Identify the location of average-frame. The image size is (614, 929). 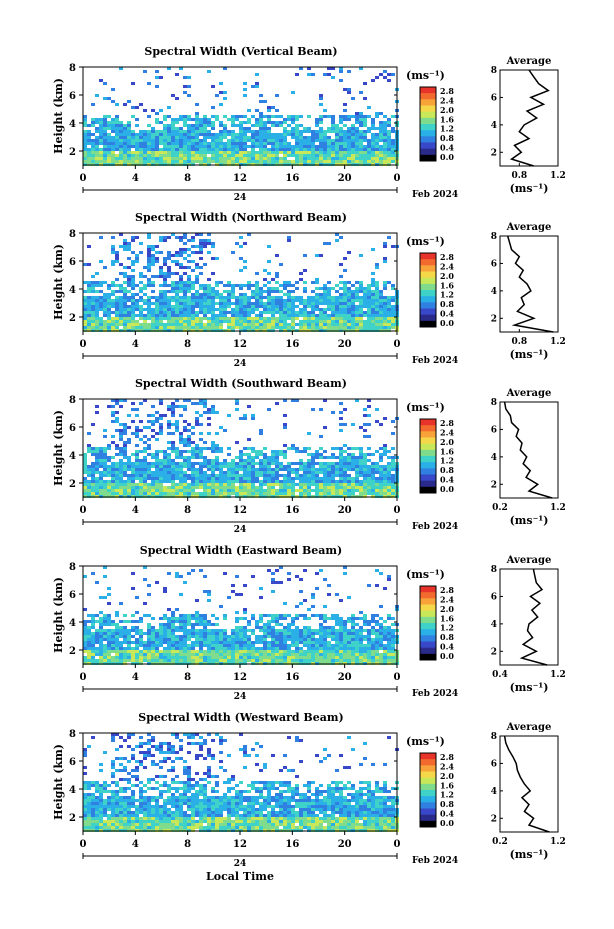
(529, 284).